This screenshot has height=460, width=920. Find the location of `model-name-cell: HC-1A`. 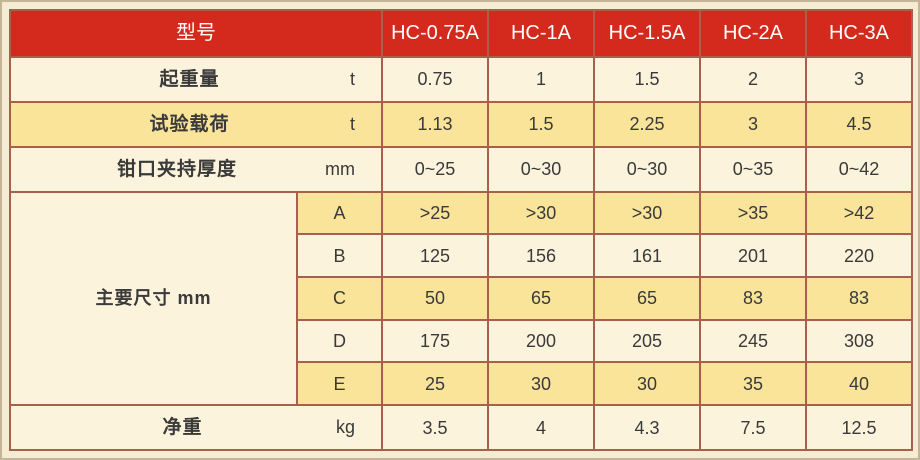

model-name-cell: HC-1A is located at coordinates (541, 33).